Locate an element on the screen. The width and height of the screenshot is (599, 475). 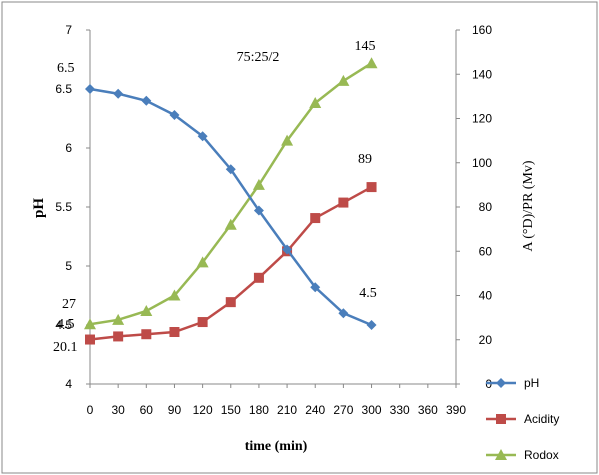
y-right-tick-label: 140 is located at coordinates (482, 74).